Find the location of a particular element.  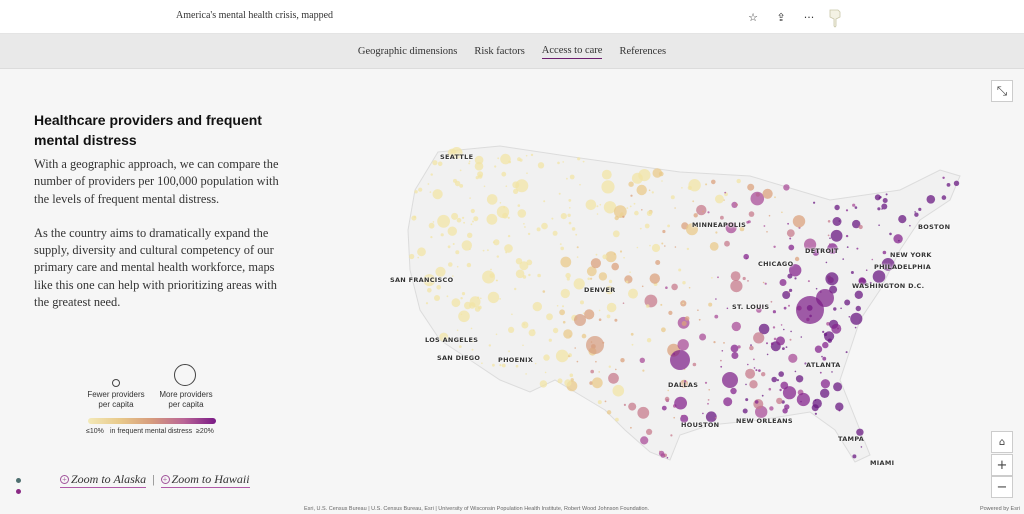

home-extent-button: ⌂ is located at coordinates (1002, 442).